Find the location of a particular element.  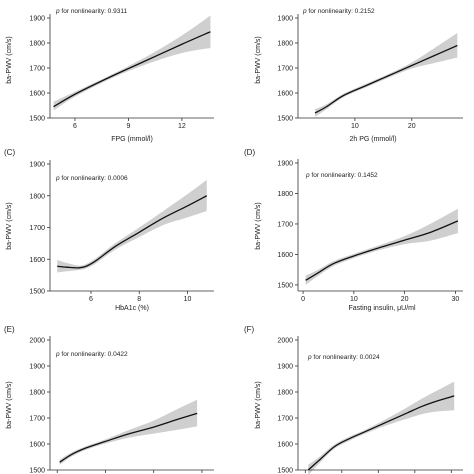

nonlinearity-value: for nonlinearity: 0.0422 is located at coordinates (94, 354).